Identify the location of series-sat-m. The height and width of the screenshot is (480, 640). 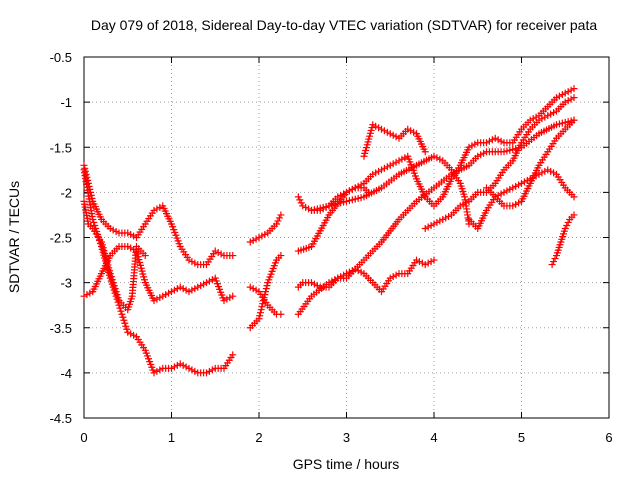
(394, 140).